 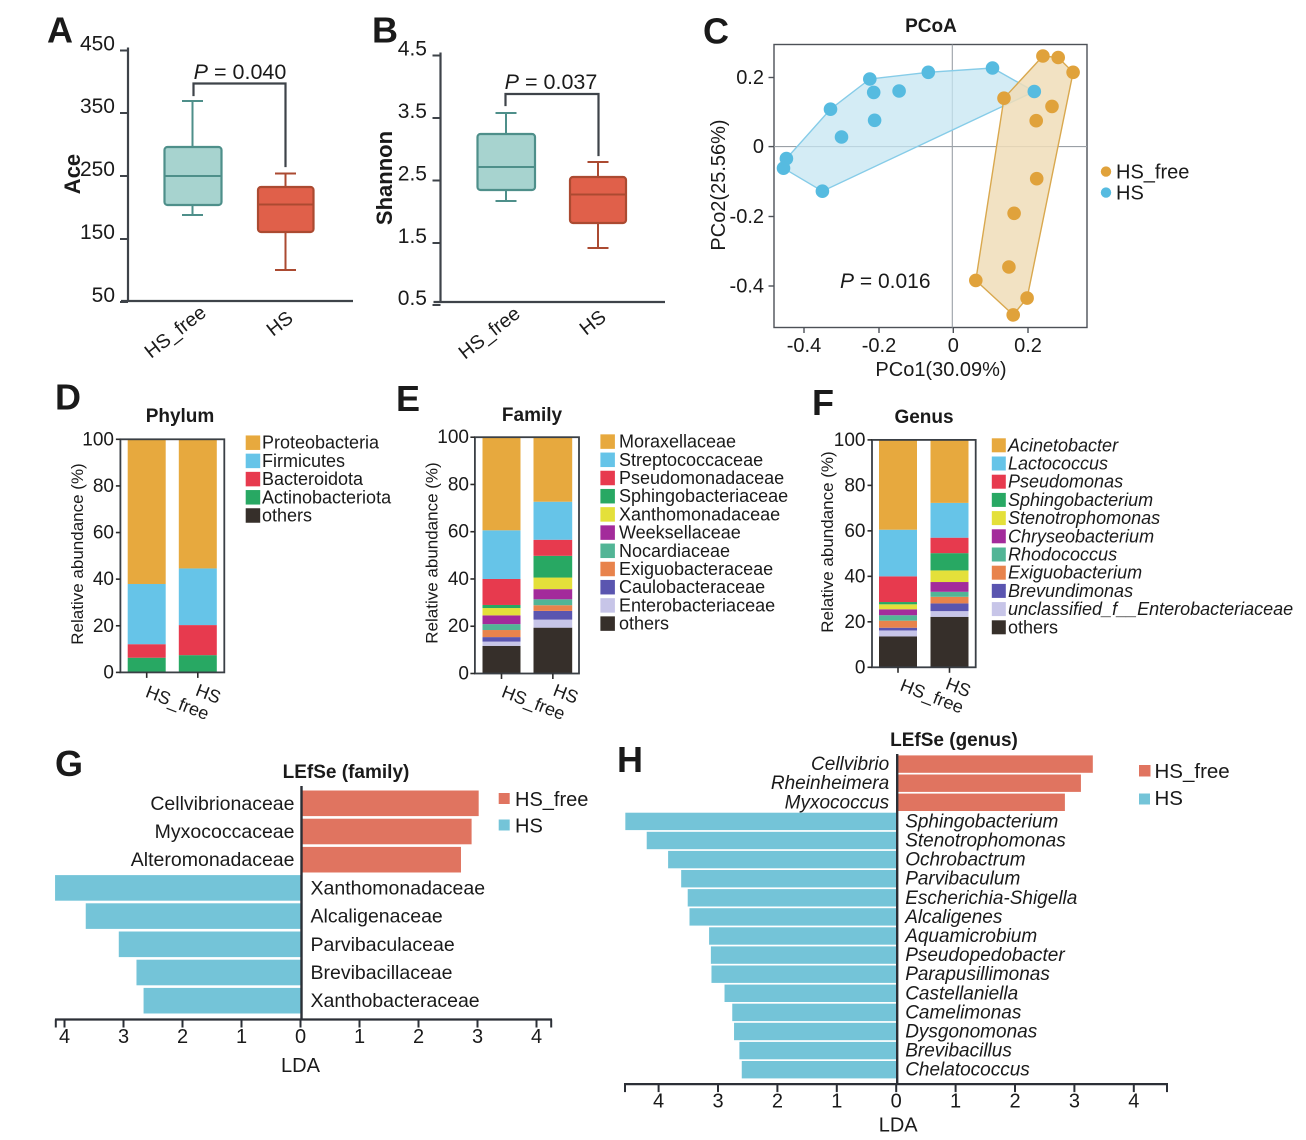 What do you see at coordinates (691, 460) in the screenshot?
I see `svg-text: Streptococcaceae` at bounding box center [691, 460].